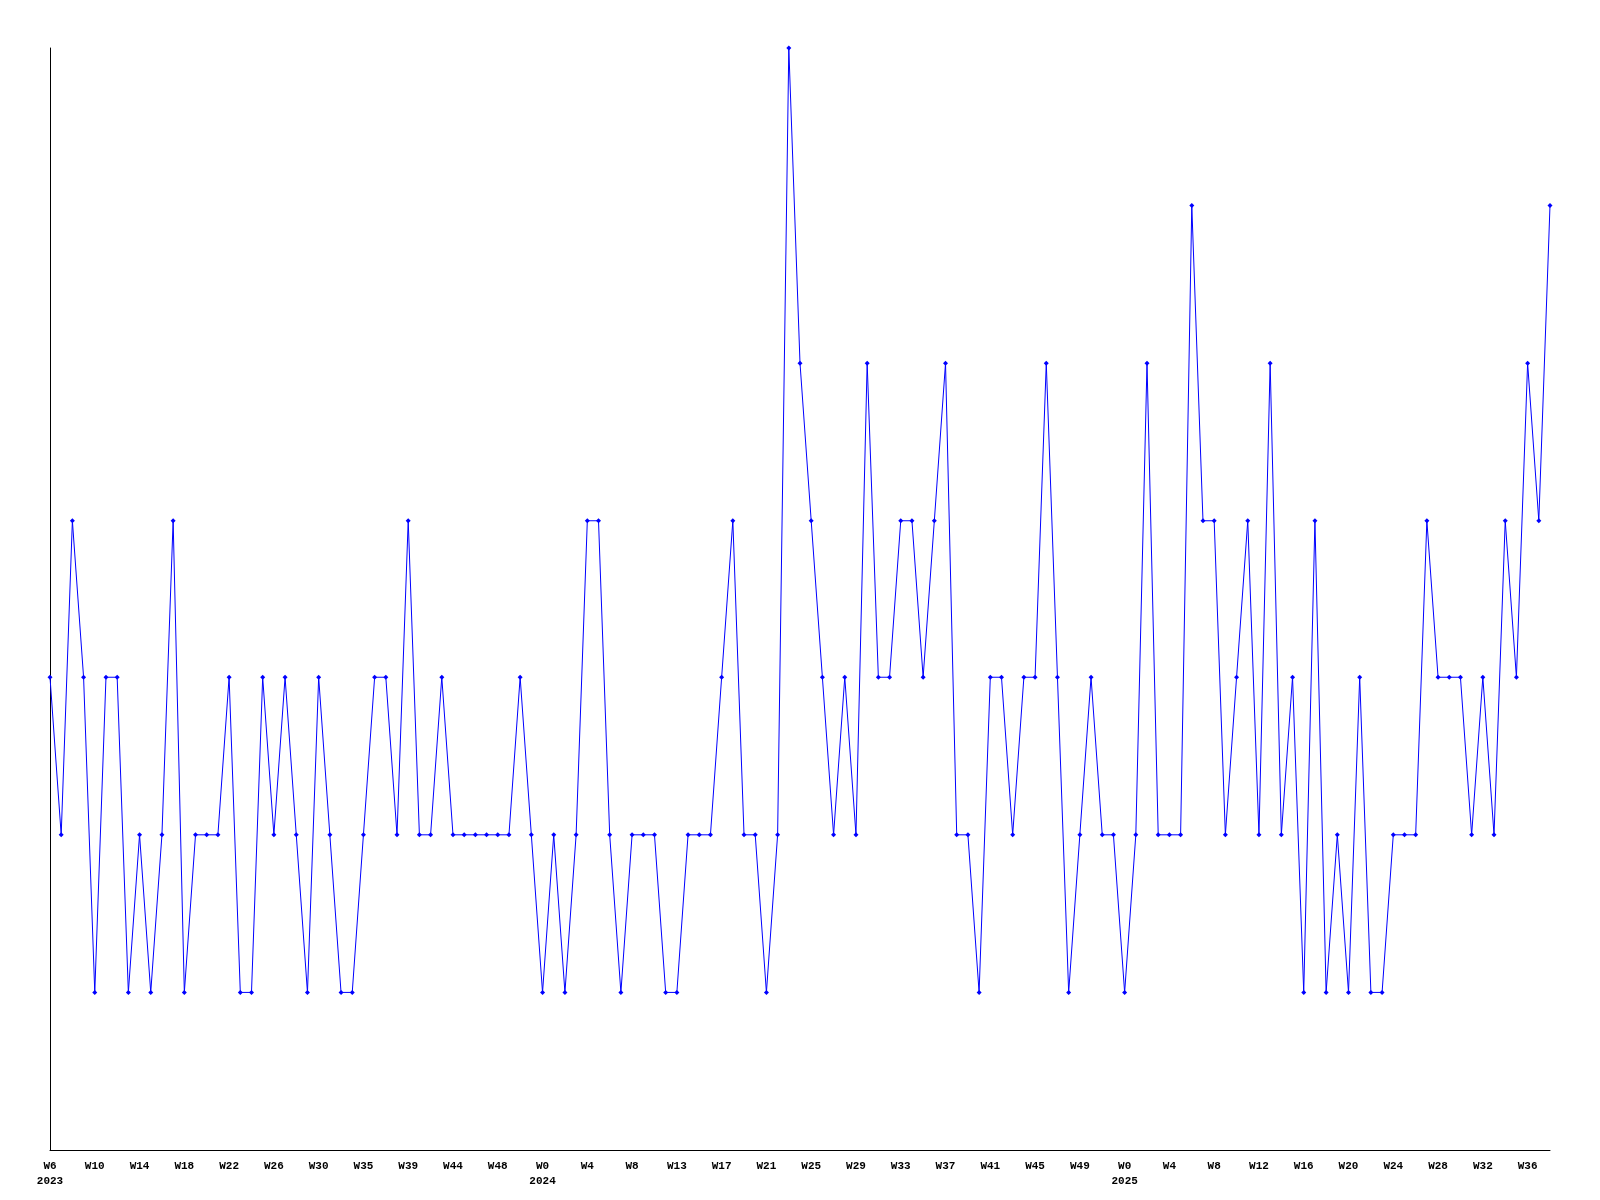 The width and height of the screenshot is (1600, 1200). Describe the element at coordinates (453, 1165) in the screenshot. I see `x-tick-label: W44` at that location.